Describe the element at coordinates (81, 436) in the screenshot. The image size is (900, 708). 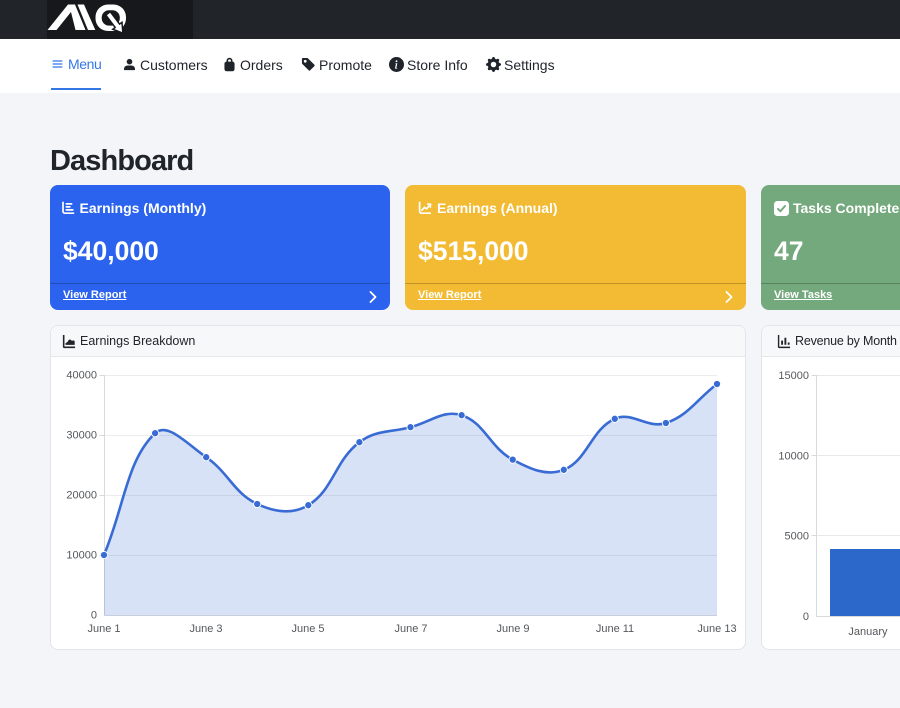
I see `svg-text: 30000` at that location.